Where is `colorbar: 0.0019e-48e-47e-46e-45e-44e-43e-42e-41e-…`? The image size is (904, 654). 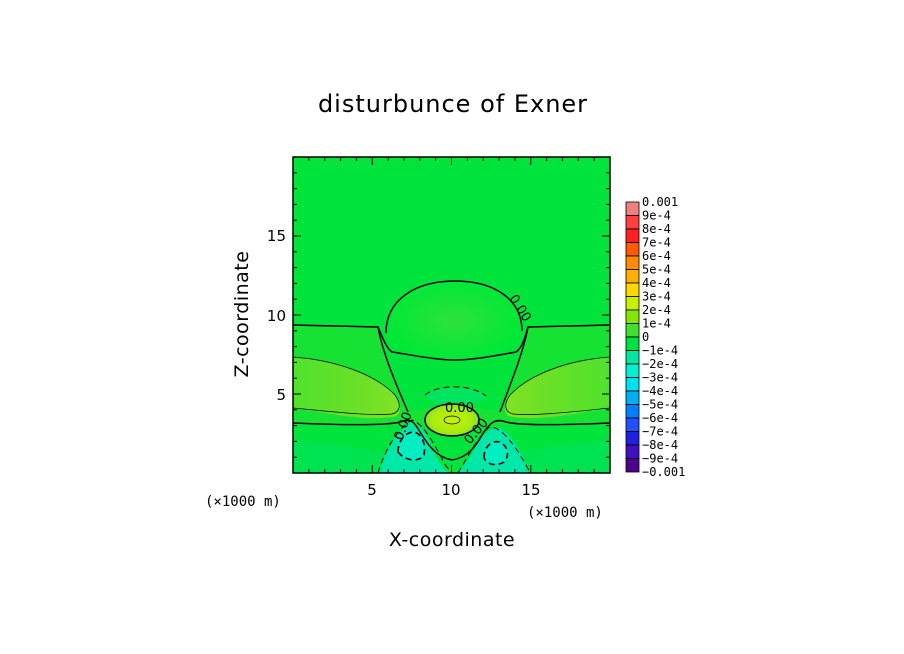 colorbar: 0.0019e-48e-47e-46e-45e-44e-43e-42e-41e-… is located at coordinates (655, 337).